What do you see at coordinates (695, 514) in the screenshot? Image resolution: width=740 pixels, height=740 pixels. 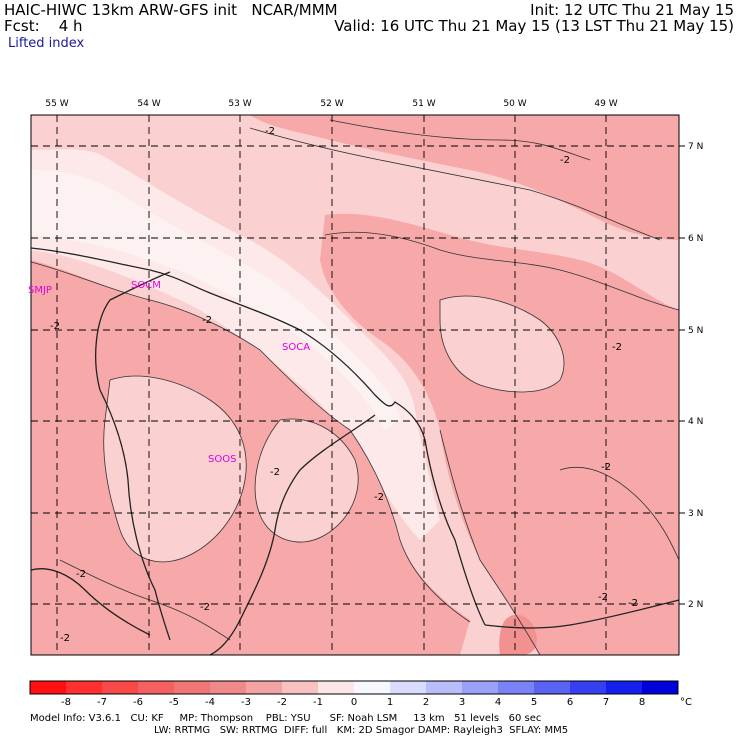 I see `lat-label: 3 N` at bounding box center [695, 514].